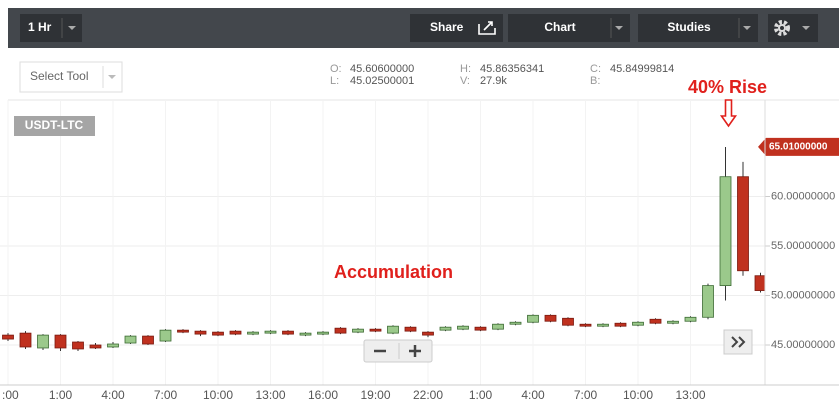  Describe the element at coordinates (782, 28) in the screenshot. I see `gear-icon` at that location.